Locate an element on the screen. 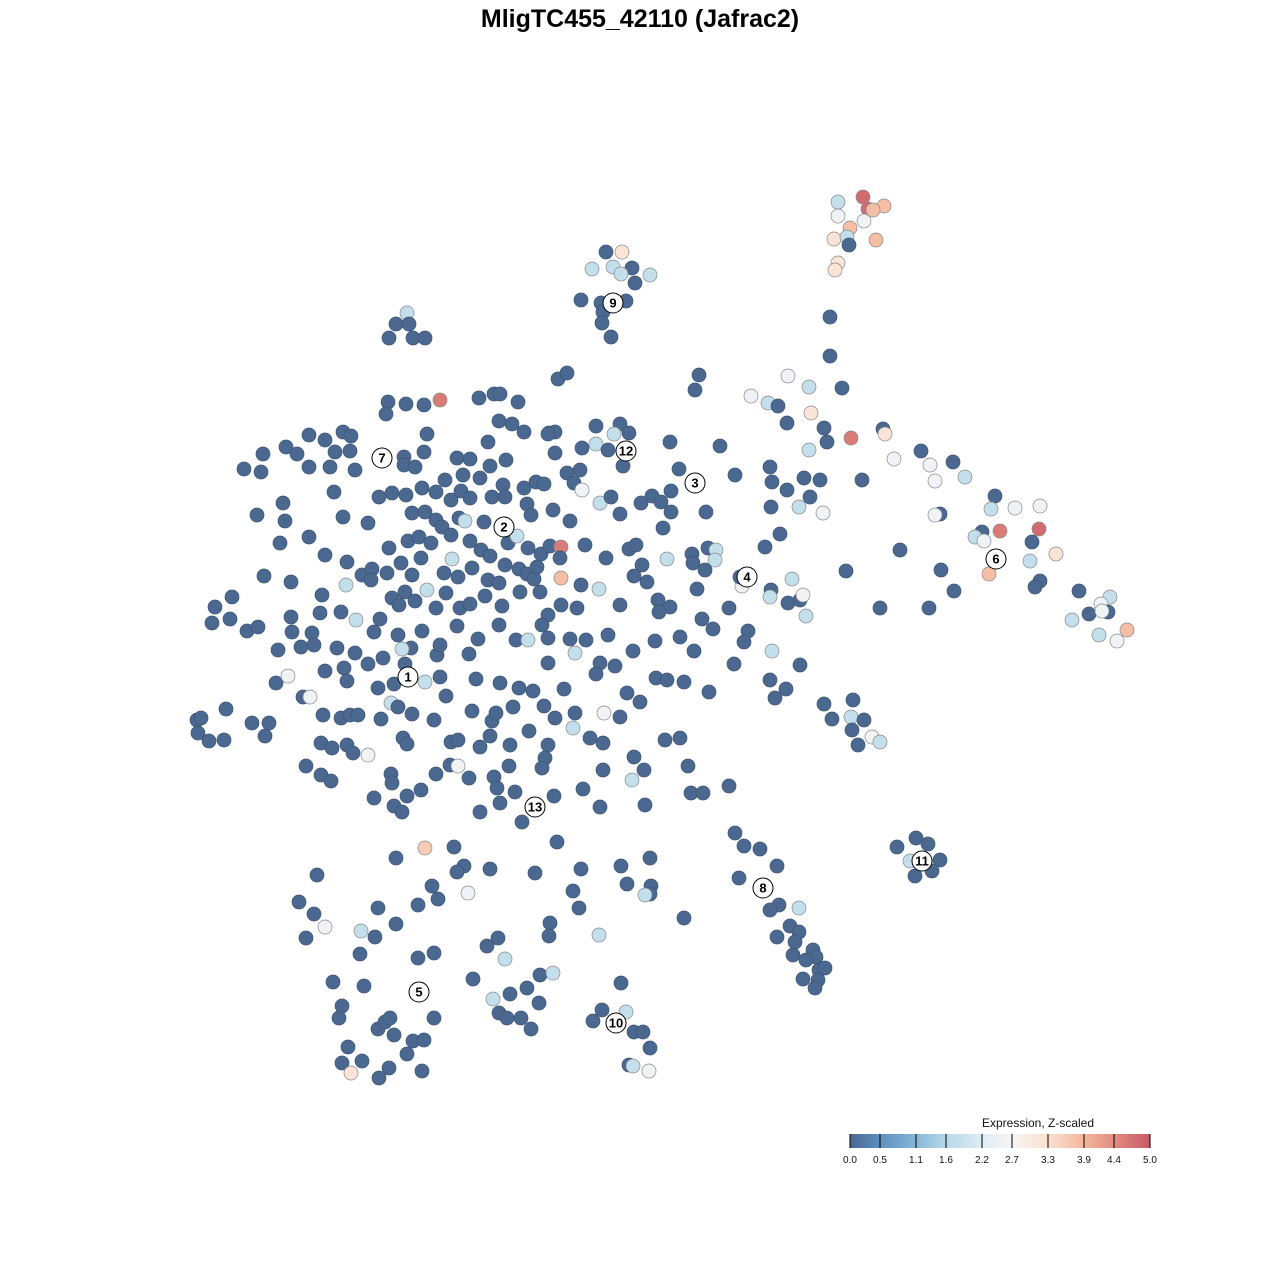 Image resolution: width=1280 pixels, height=1280 pixels. cluster-label-badge is located at coordinates (408, 677).